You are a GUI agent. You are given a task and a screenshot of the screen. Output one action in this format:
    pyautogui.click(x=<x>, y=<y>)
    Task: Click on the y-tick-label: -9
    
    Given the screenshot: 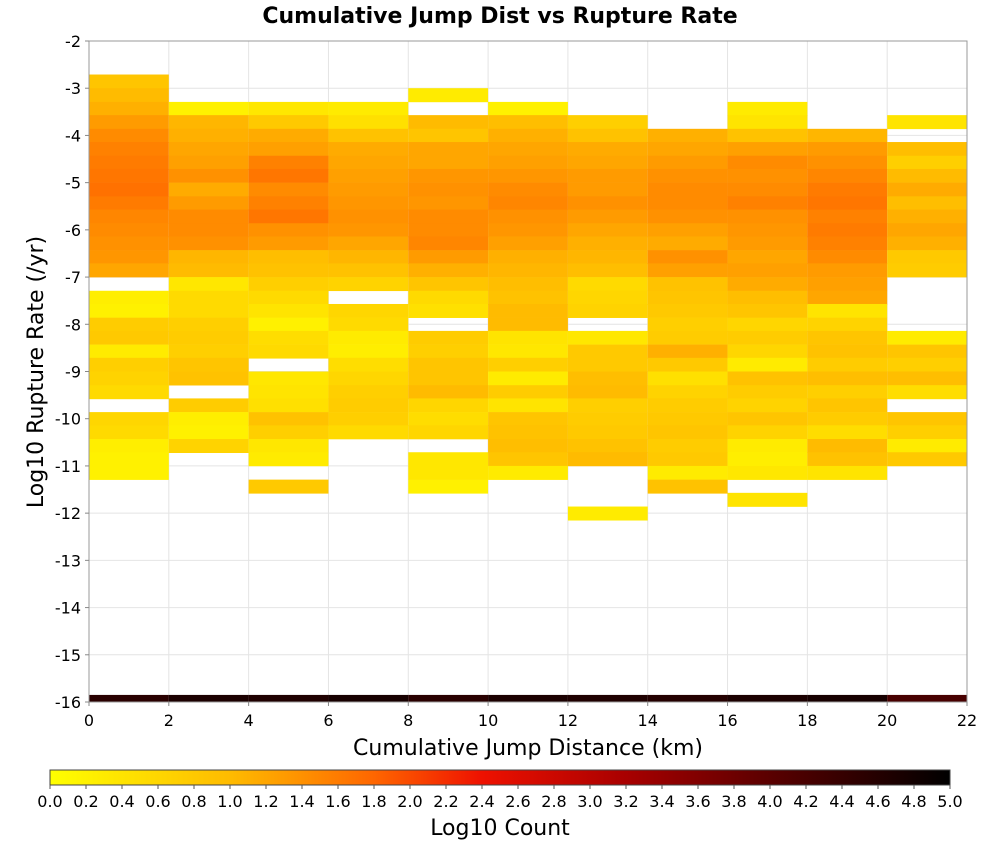 What is the action you would take?
    pyautogui.click(x=73, y=372)
    